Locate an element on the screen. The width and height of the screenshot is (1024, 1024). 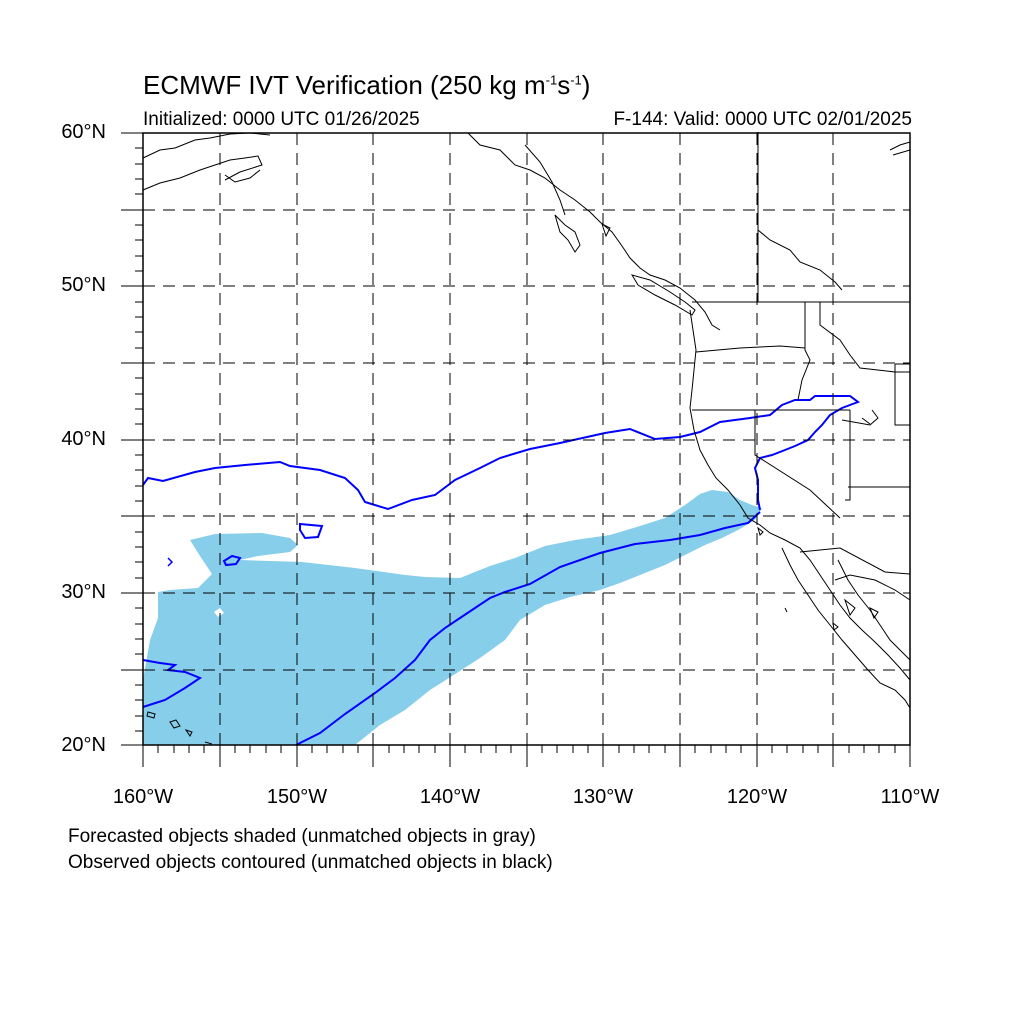
title-prefix: ECMWF IVT Verification (250 kg m is located at coordinates (344, 85).